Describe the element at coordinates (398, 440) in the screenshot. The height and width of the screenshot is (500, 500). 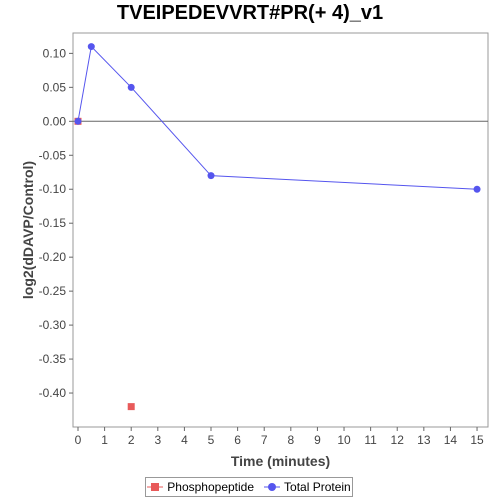
I see `x-tick-label: 12` at that location.